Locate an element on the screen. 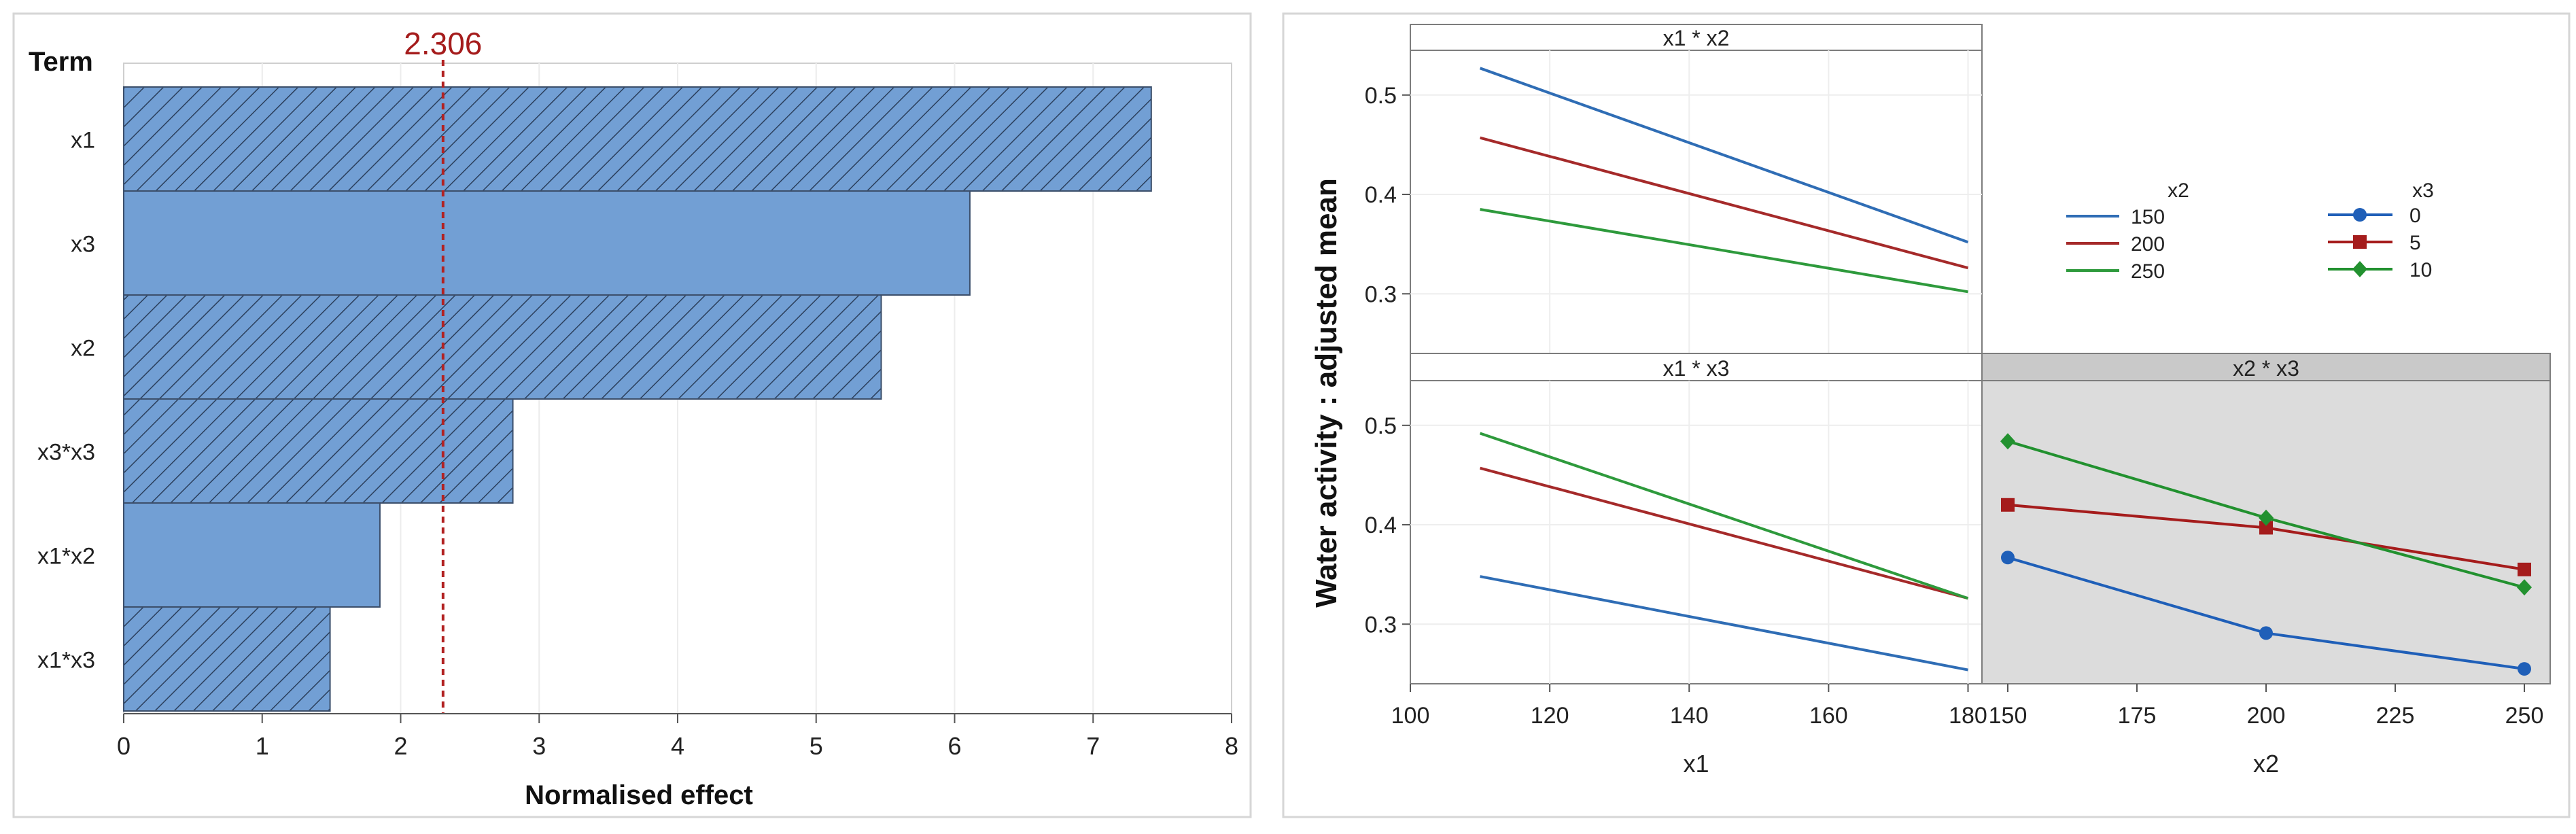  x-tick-label: 120 is located at coordinates (1550, 716).